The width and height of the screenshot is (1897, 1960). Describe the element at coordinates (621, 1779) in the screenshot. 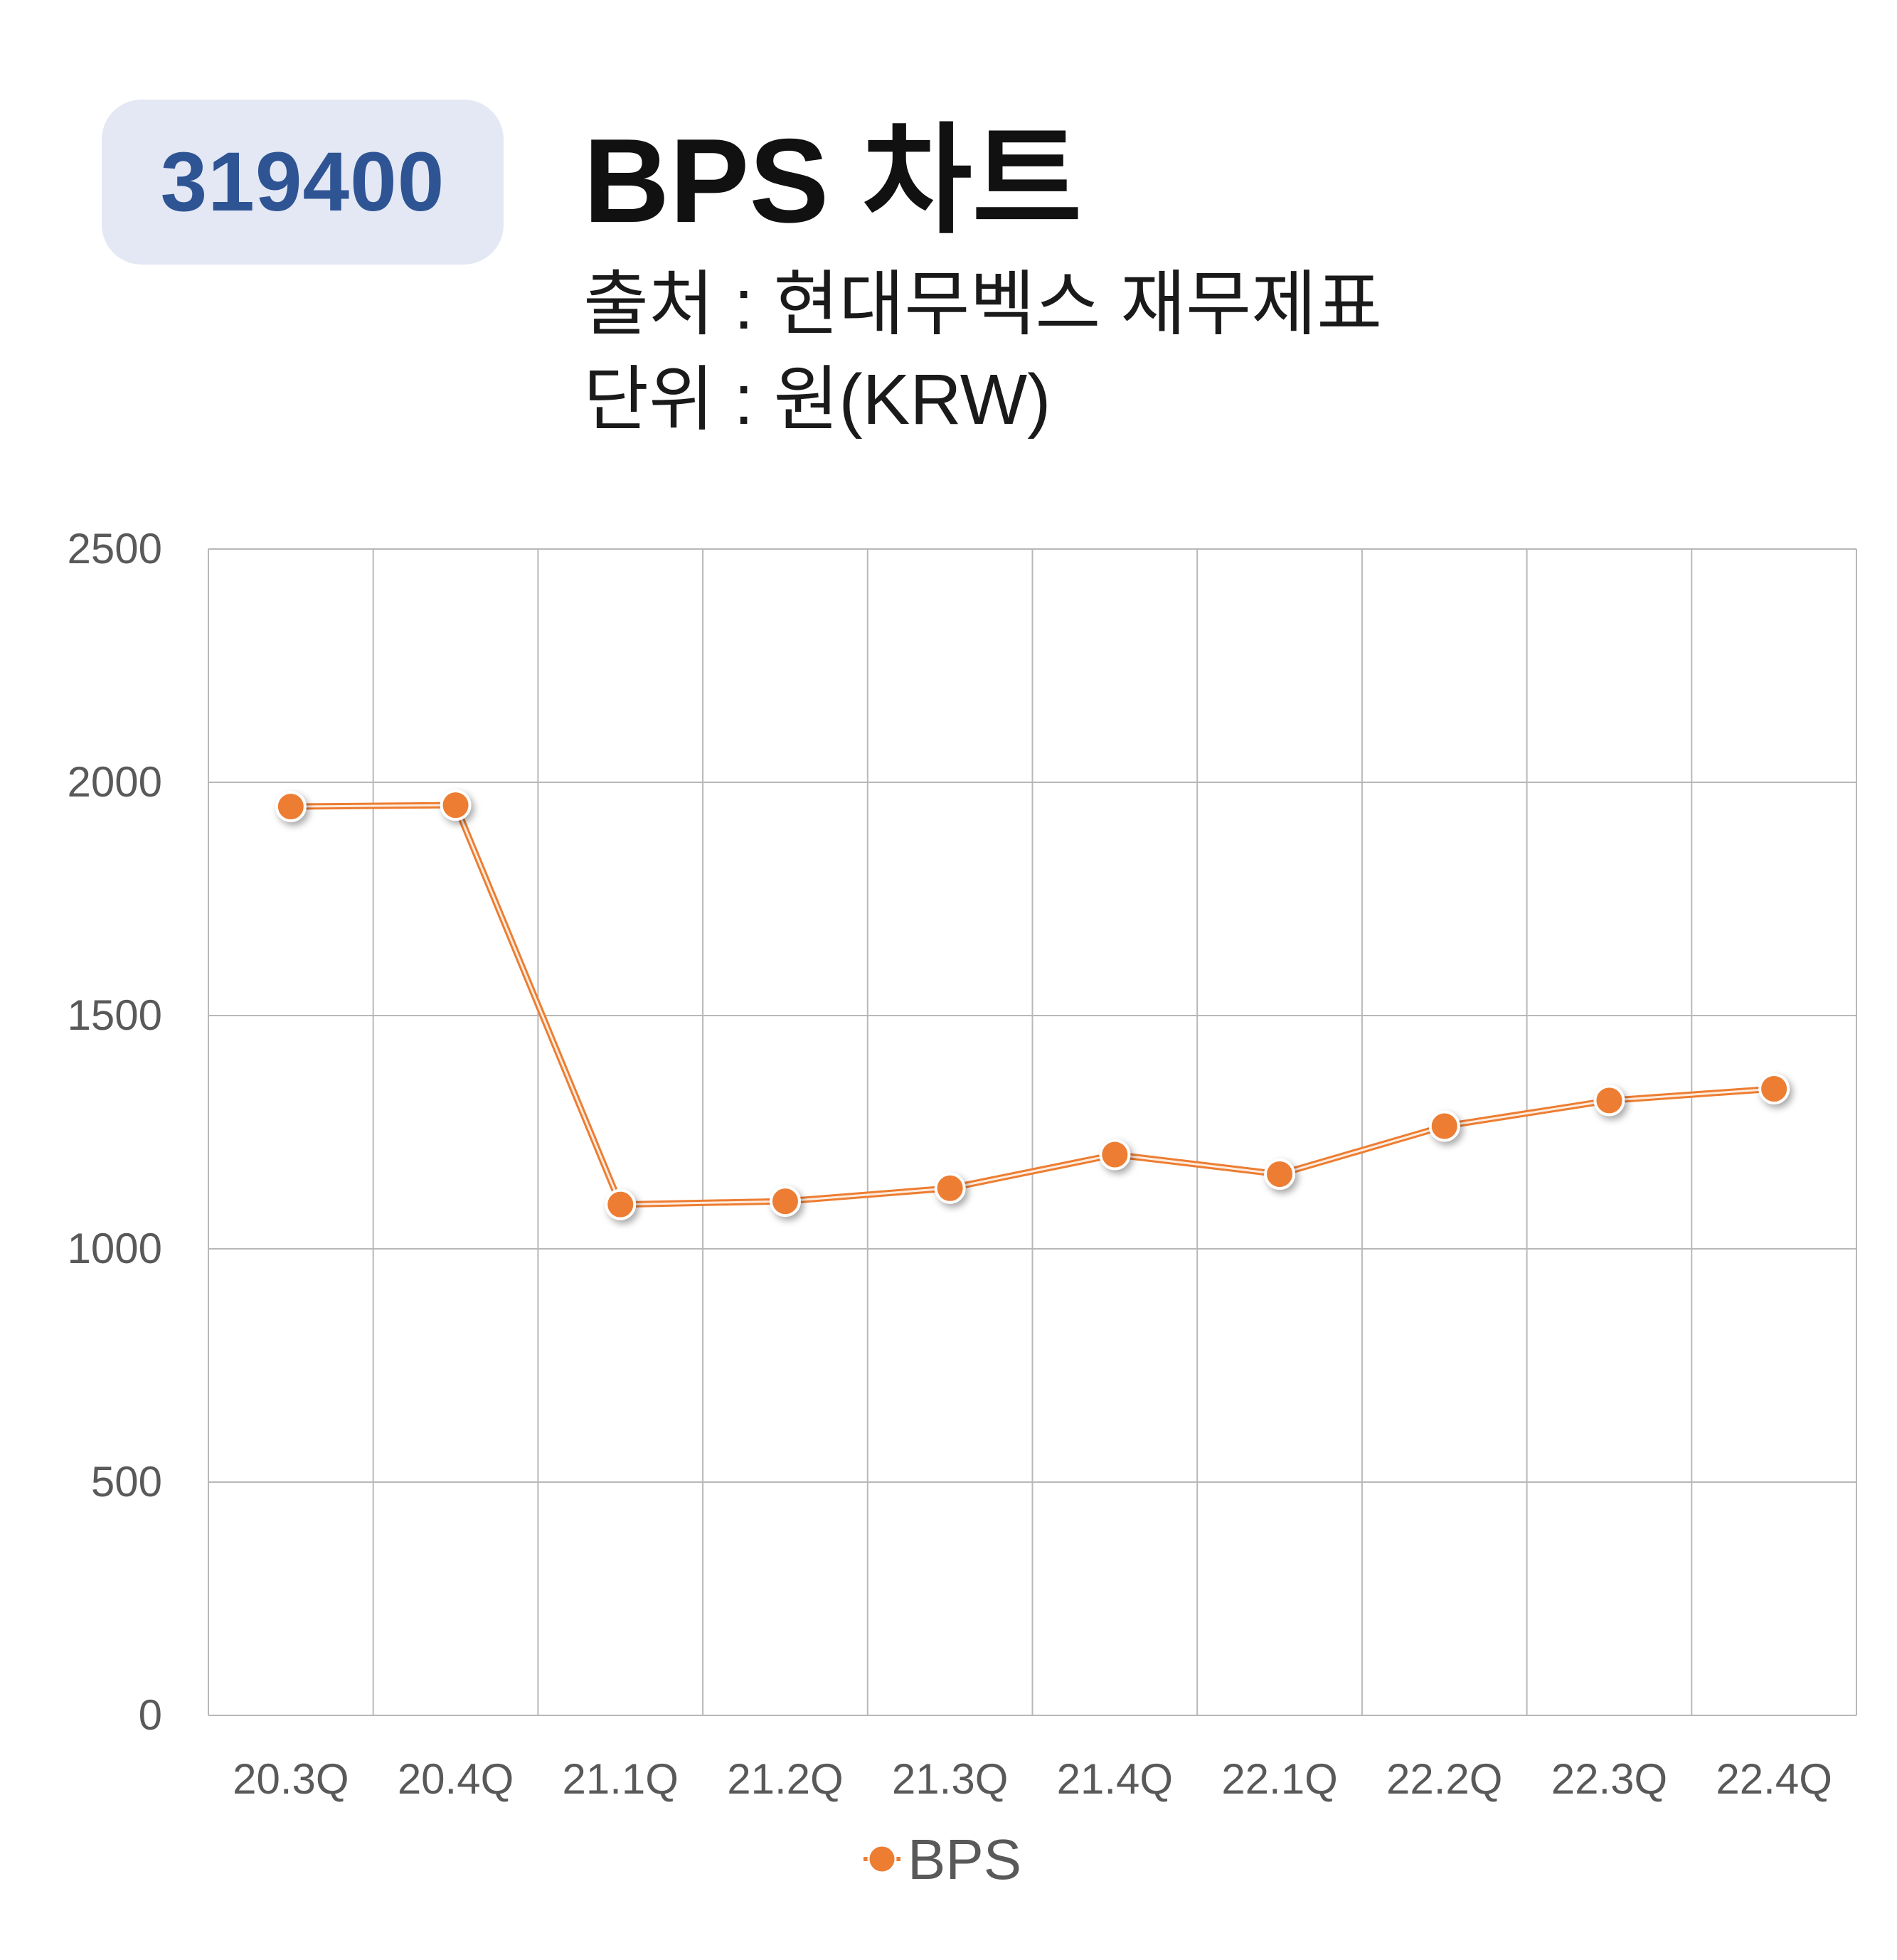

I see `x-tick-label: 21.1Q` at that location.